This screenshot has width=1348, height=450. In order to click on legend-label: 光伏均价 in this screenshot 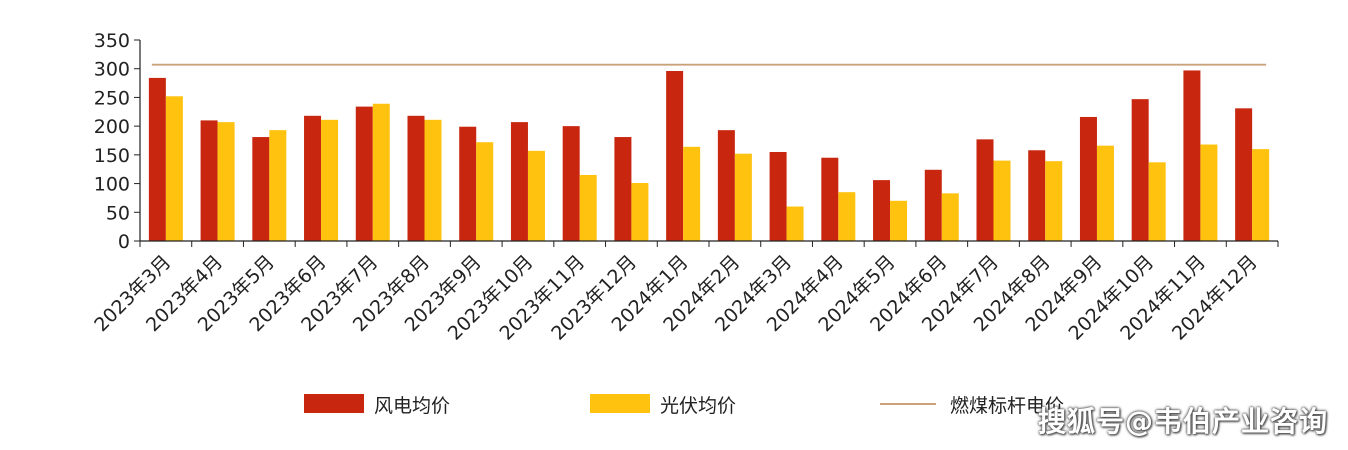, I will do `click(698, 406)`.